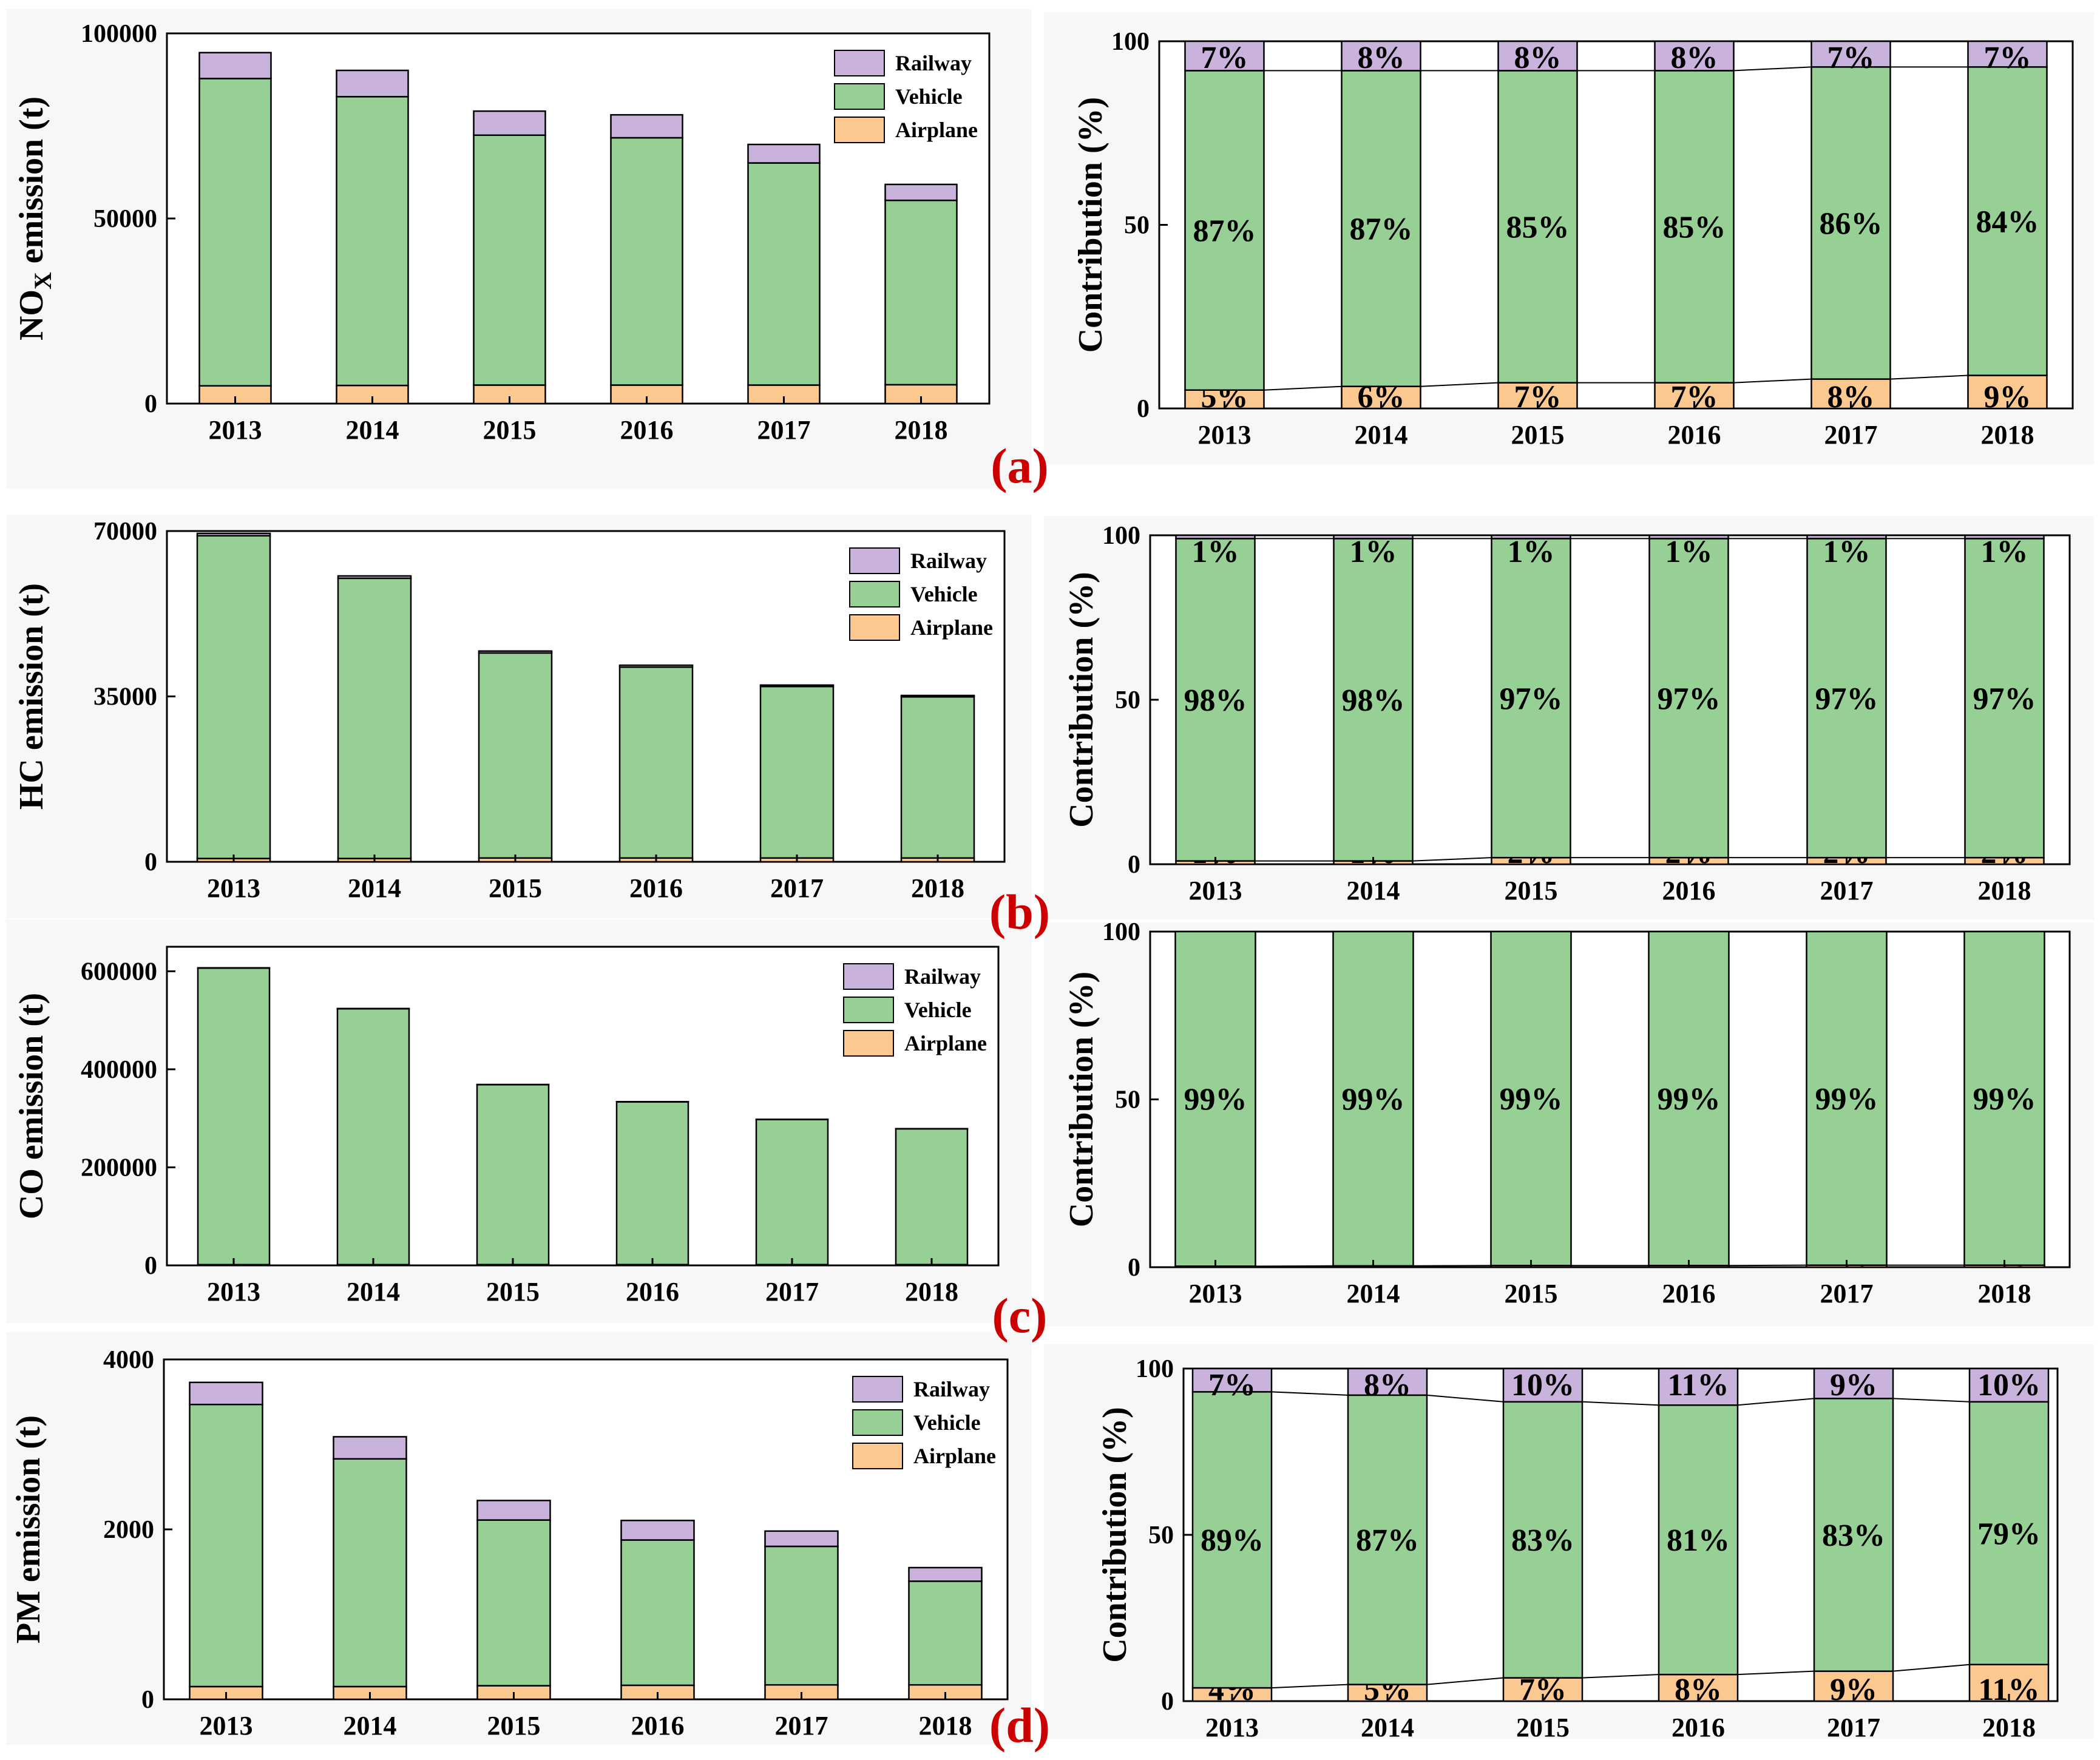  What do you see at coordinates (1531, 699) in the screenshot?
I see `data-label-vehicle: 97%` at bounding box center [1531, 699].